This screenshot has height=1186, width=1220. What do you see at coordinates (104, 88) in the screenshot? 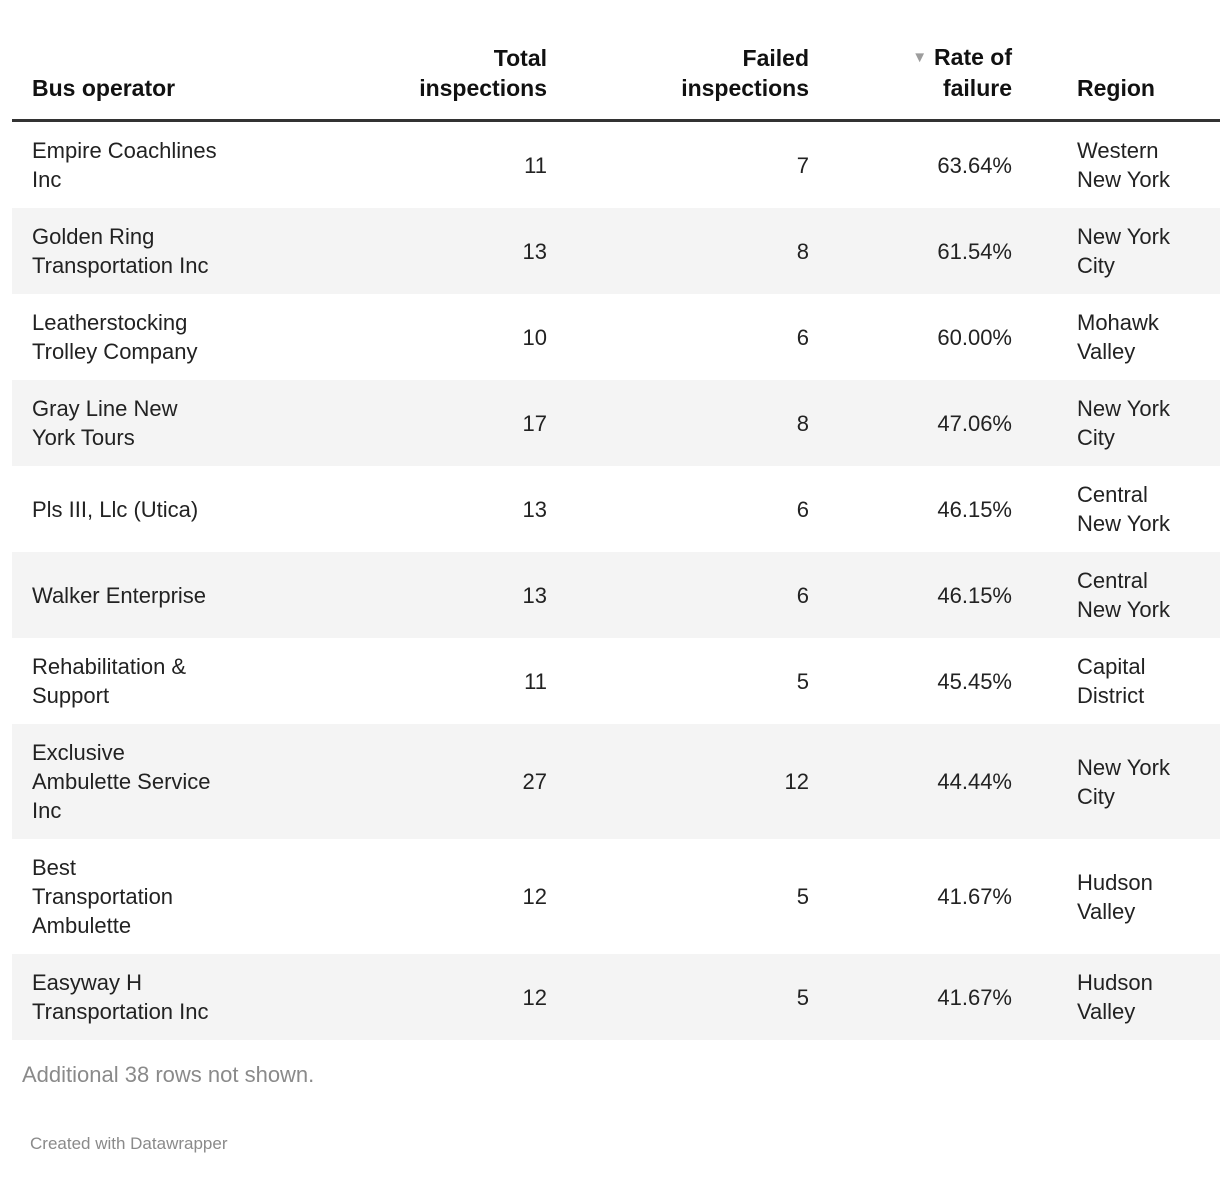
I see `column-header-label: Bus operator` at bounding box center [104, 88].